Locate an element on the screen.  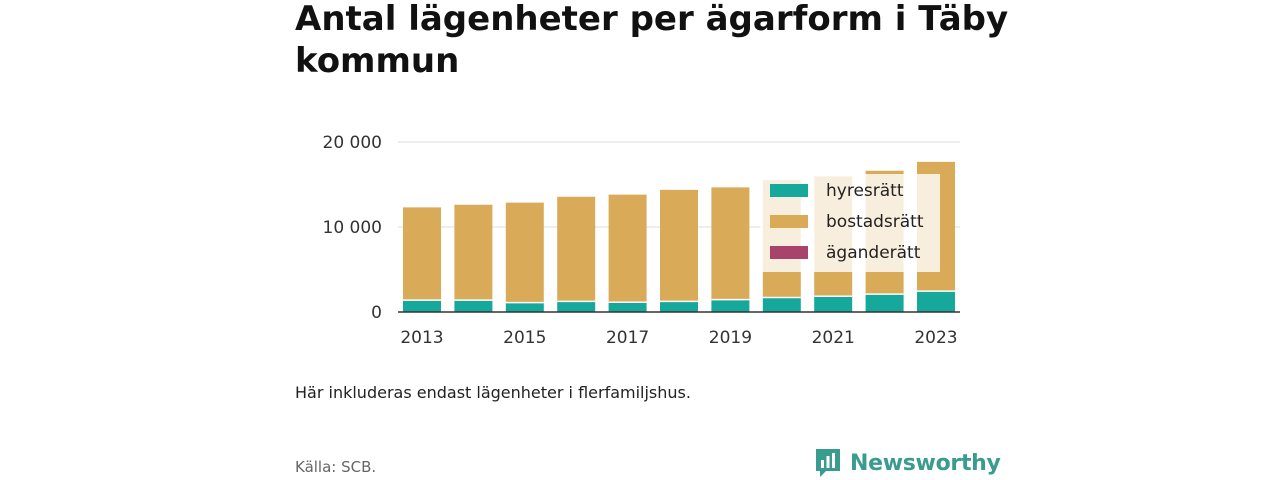
bar-bostadsrätt-2014 is located at coordinates (473, 252).